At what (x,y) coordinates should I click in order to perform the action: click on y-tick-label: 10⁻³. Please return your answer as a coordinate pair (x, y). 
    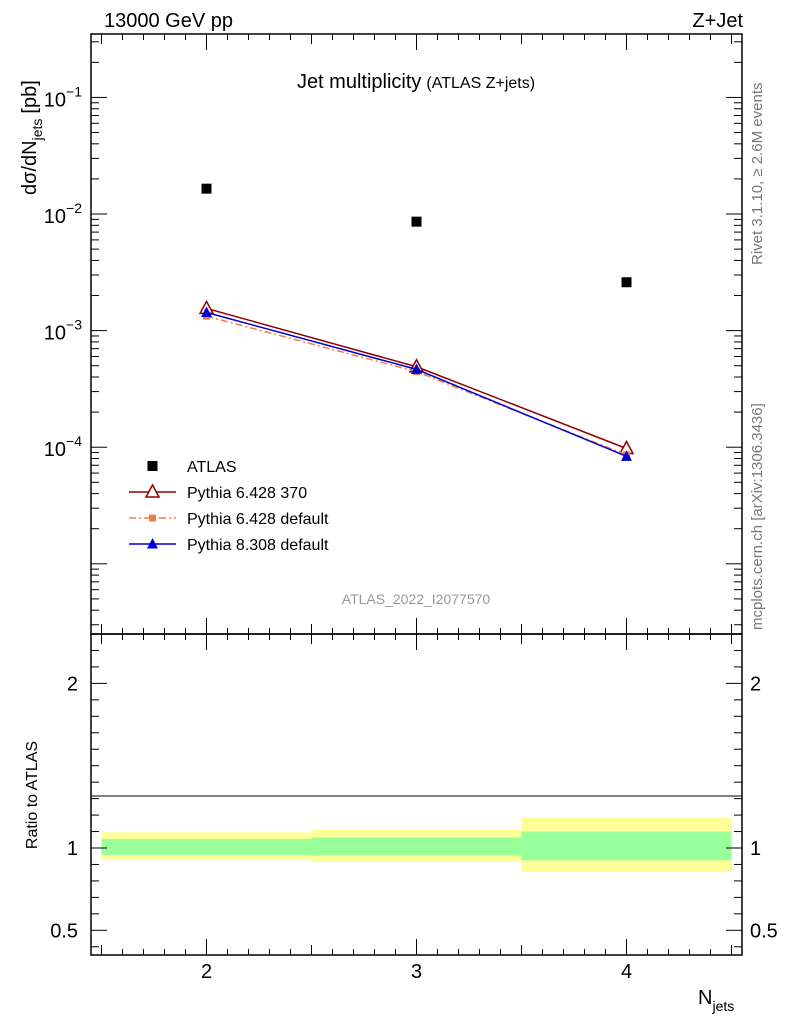
    Looking at the image, I should click on (63, 331).